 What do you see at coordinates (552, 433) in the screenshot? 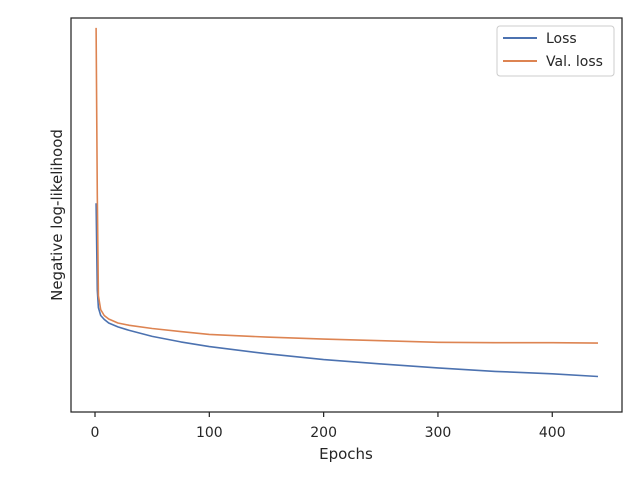
I see `x-tick-label: 400` at bounding box center [552, 433].